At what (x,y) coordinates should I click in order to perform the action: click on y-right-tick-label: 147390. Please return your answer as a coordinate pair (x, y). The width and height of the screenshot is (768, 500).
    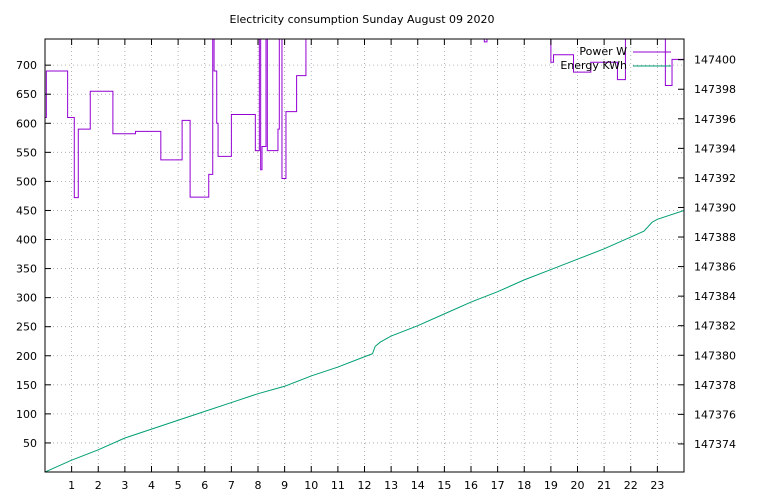
    Looking at the image, I should click on (715, 207).